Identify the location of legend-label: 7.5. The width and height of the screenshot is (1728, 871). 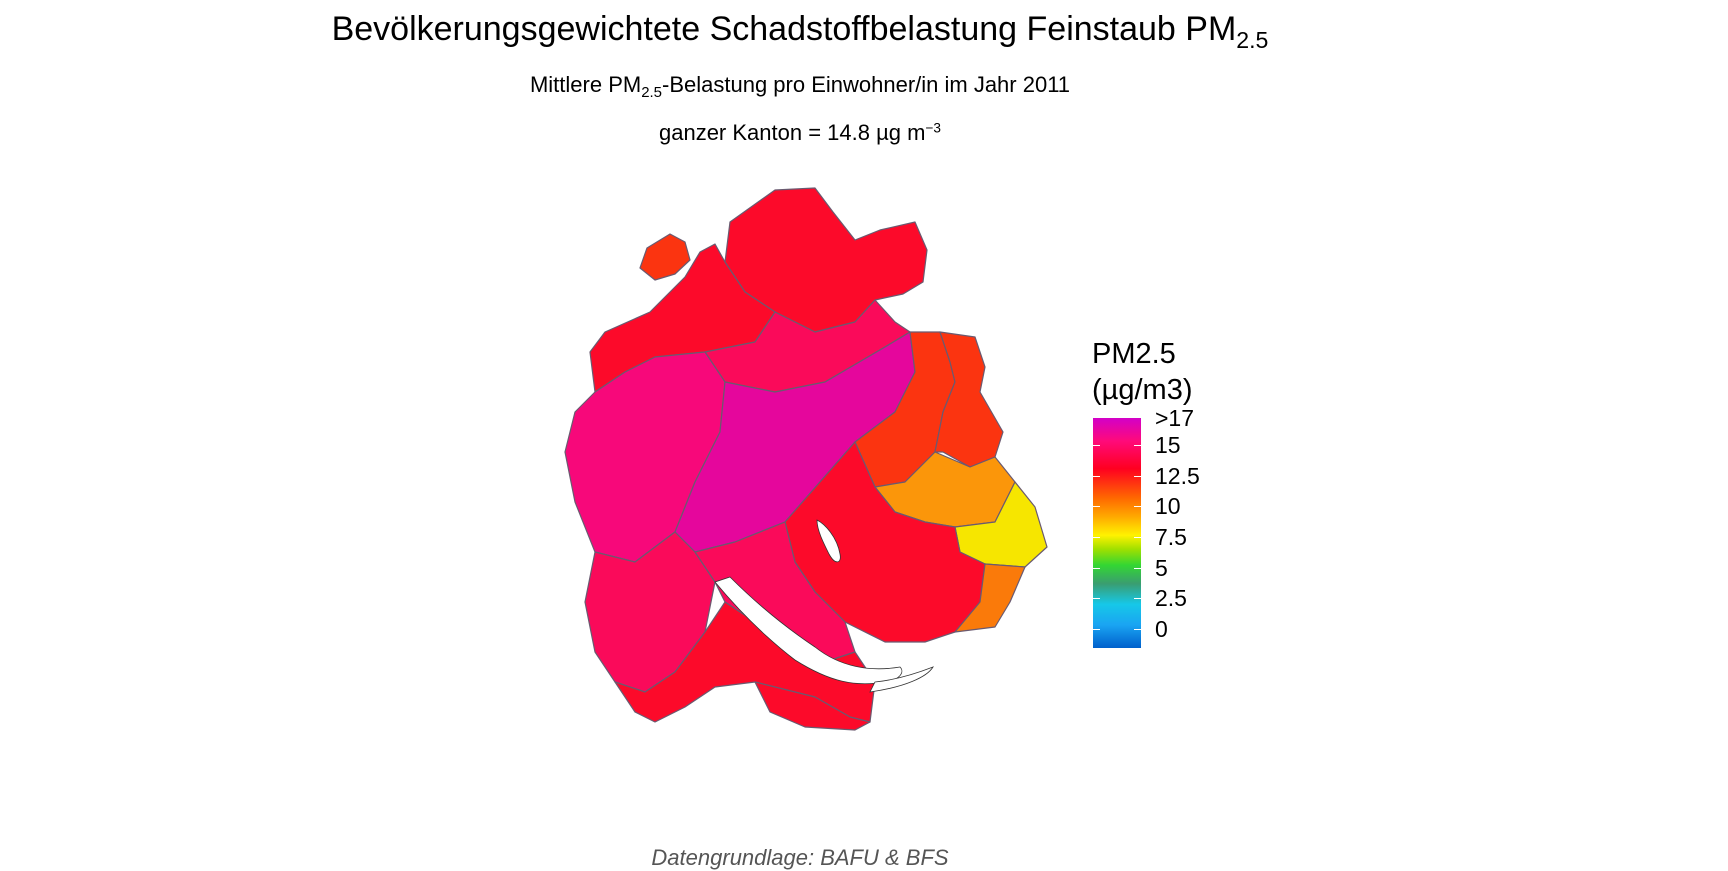
(1171, 536).